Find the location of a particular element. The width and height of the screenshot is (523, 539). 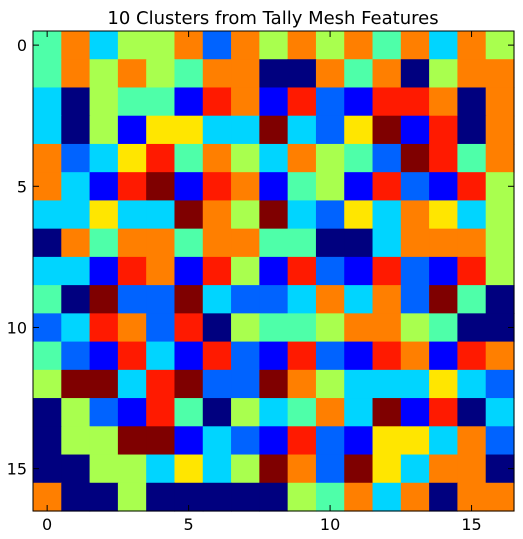

heatmap-cell-r11-c7 is located at coordinates (245, 356).